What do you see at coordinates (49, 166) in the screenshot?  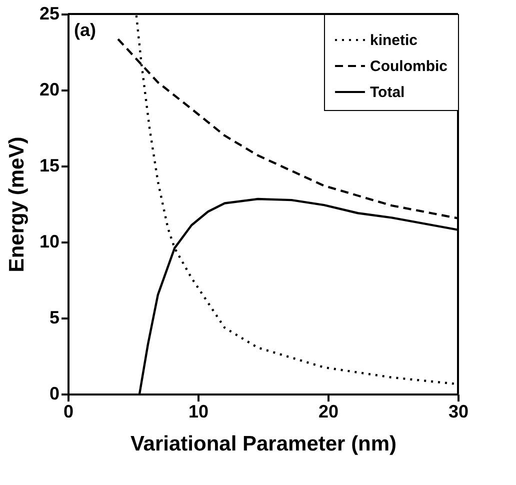 I see `y-tick-label: 15` at bounding box center [49, 166].